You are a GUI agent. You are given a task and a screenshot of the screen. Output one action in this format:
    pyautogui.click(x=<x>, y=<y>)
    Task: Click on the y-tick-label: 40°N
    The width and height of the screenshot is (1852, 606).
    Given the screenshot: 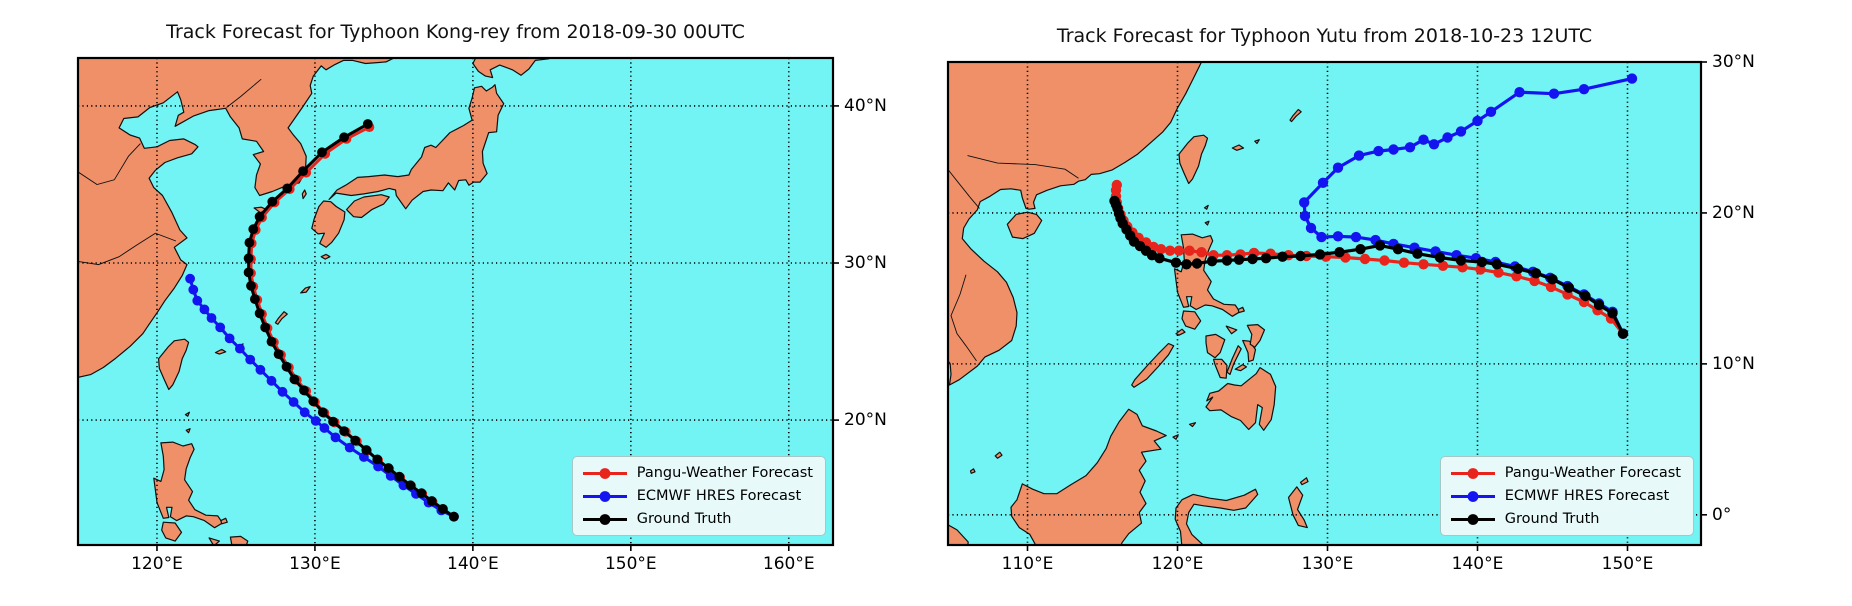 What is the action you would take?
    pyautogui.click(x=865, y=105)
    